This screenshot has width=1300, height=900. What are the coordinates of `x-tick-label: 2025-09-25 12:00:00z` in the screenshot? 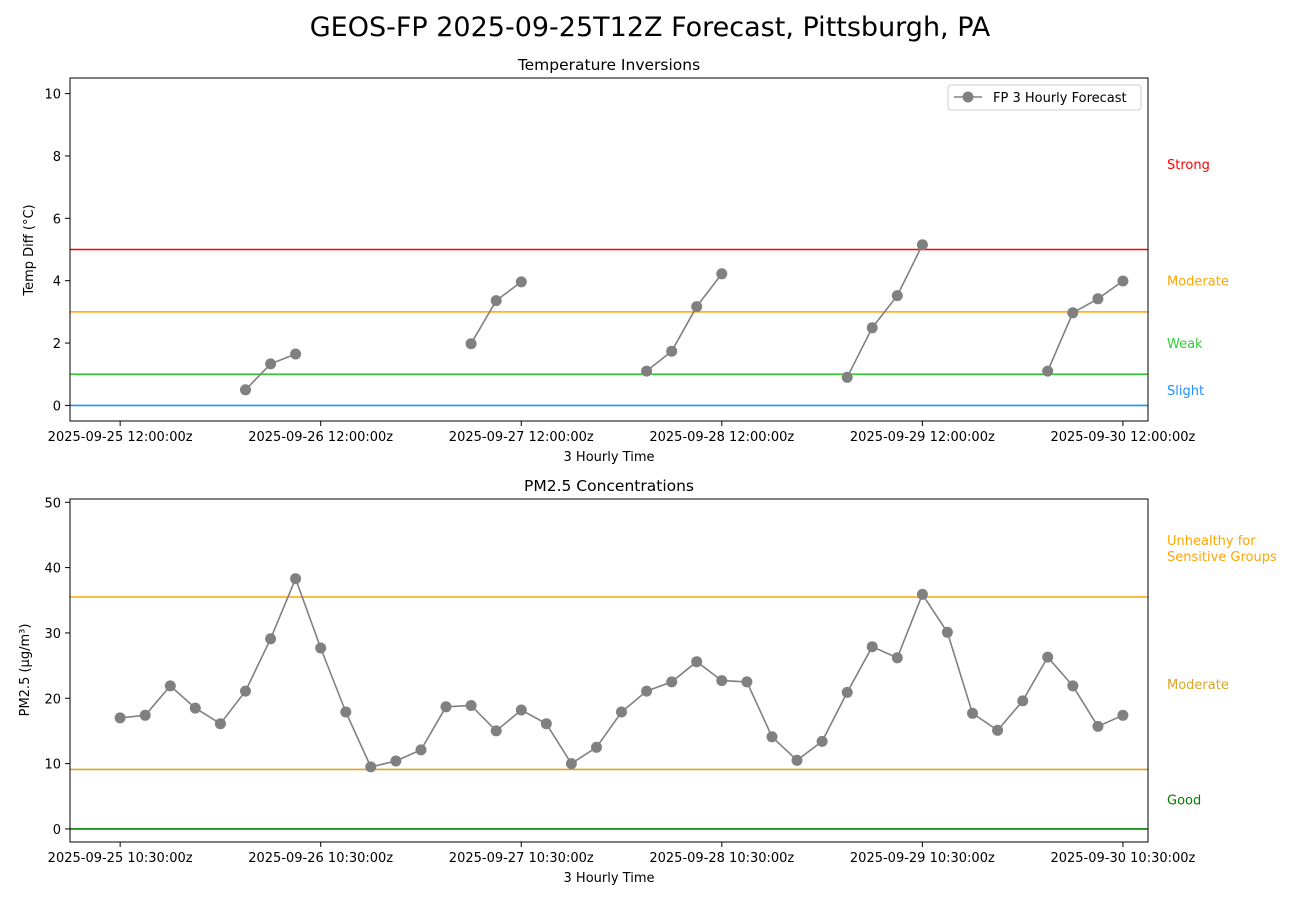 It's located at (120, 437).